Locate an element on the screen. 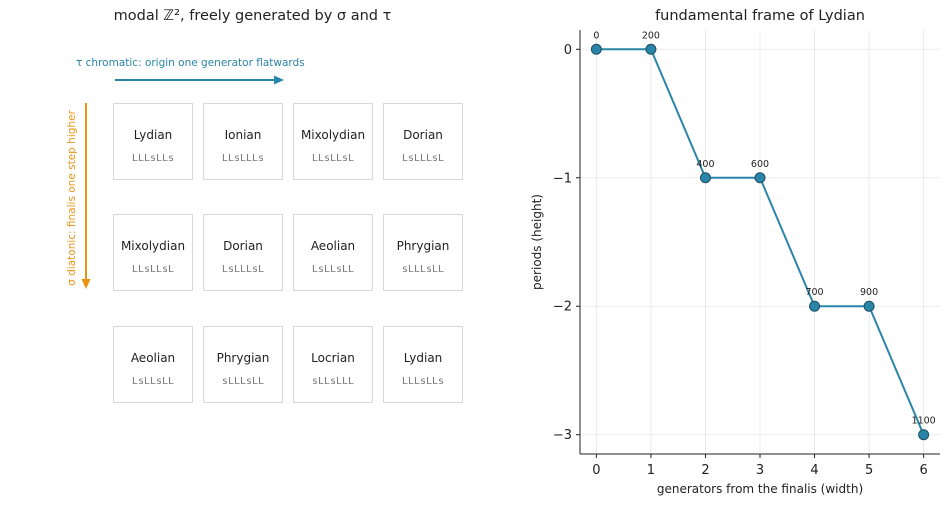  mode-card: Ionian LLsLLLs is located at coordinates (243, 141).